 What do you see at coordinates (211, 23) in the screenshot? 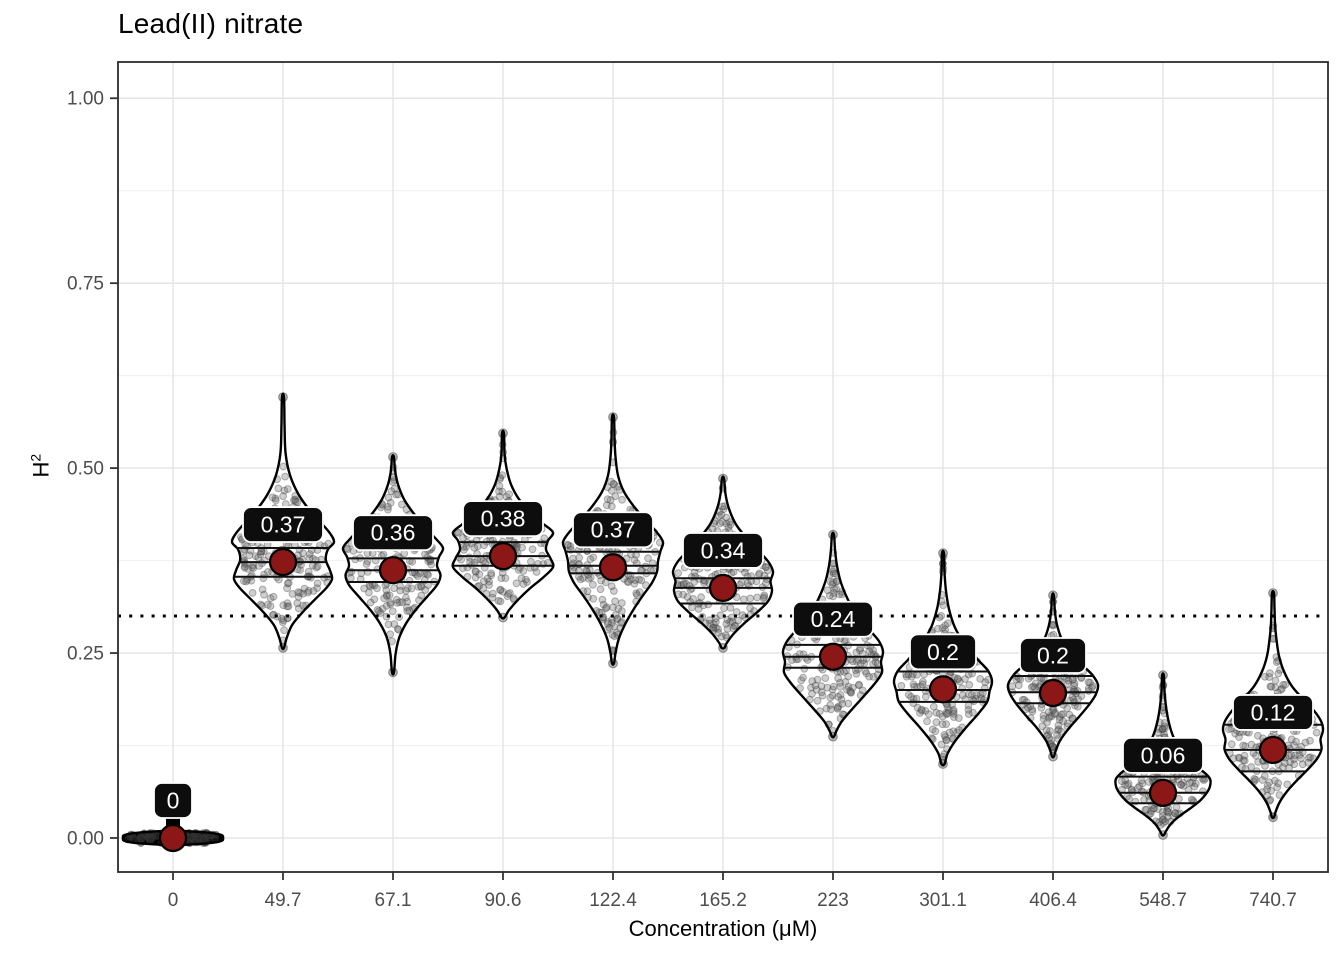
I see `chart-title: Lead(II) nitrate` at bounding box center [211, 23].